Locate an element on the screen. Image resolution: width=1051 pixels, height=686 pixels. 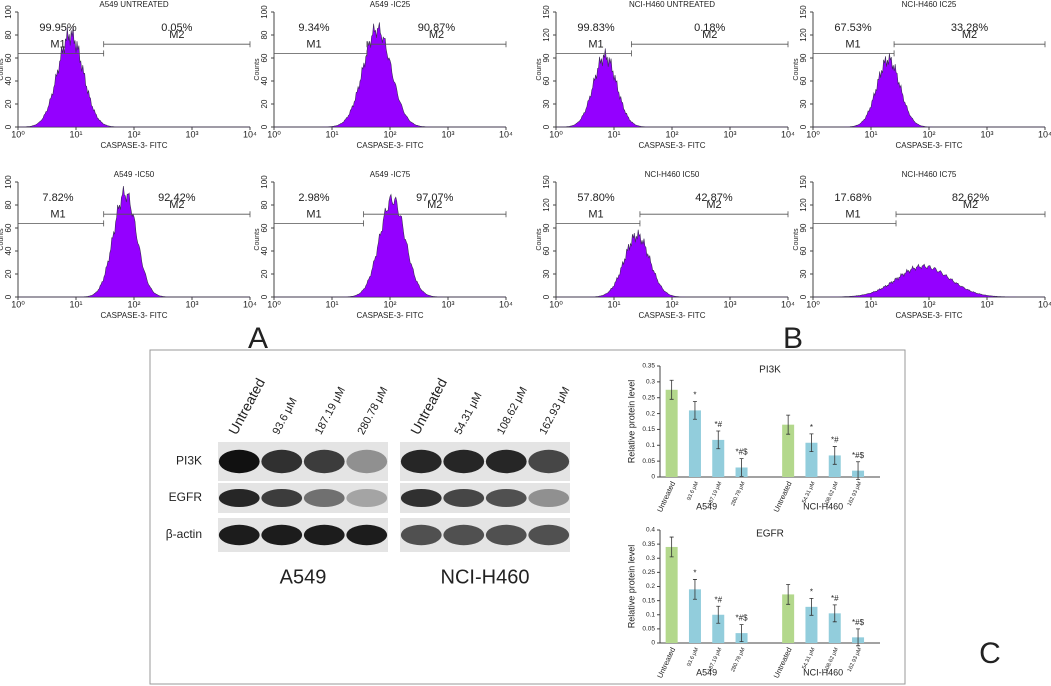
y-axis-label: Counts is located at coordinates (796, 69).